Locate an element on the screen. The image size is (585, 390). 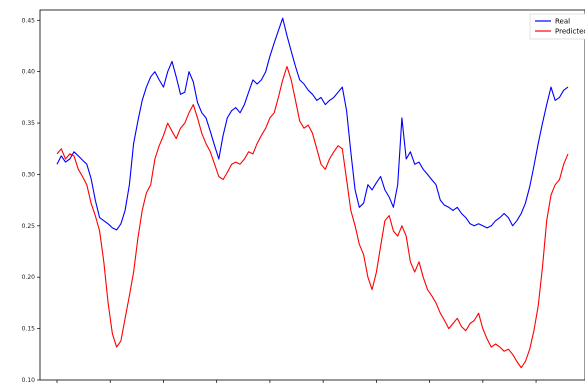
legend-box is located at coordinates (557, 26).